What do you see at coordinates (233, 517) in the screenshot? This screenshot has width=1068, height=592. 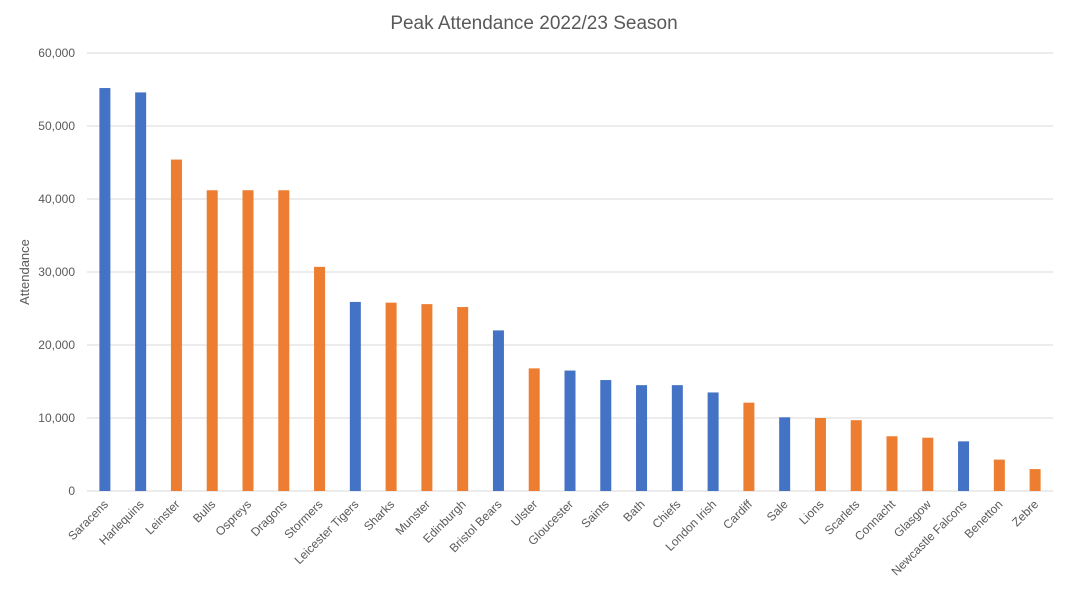 I see `x-tick-label: Ospreys` at bounding box center [233, 517].